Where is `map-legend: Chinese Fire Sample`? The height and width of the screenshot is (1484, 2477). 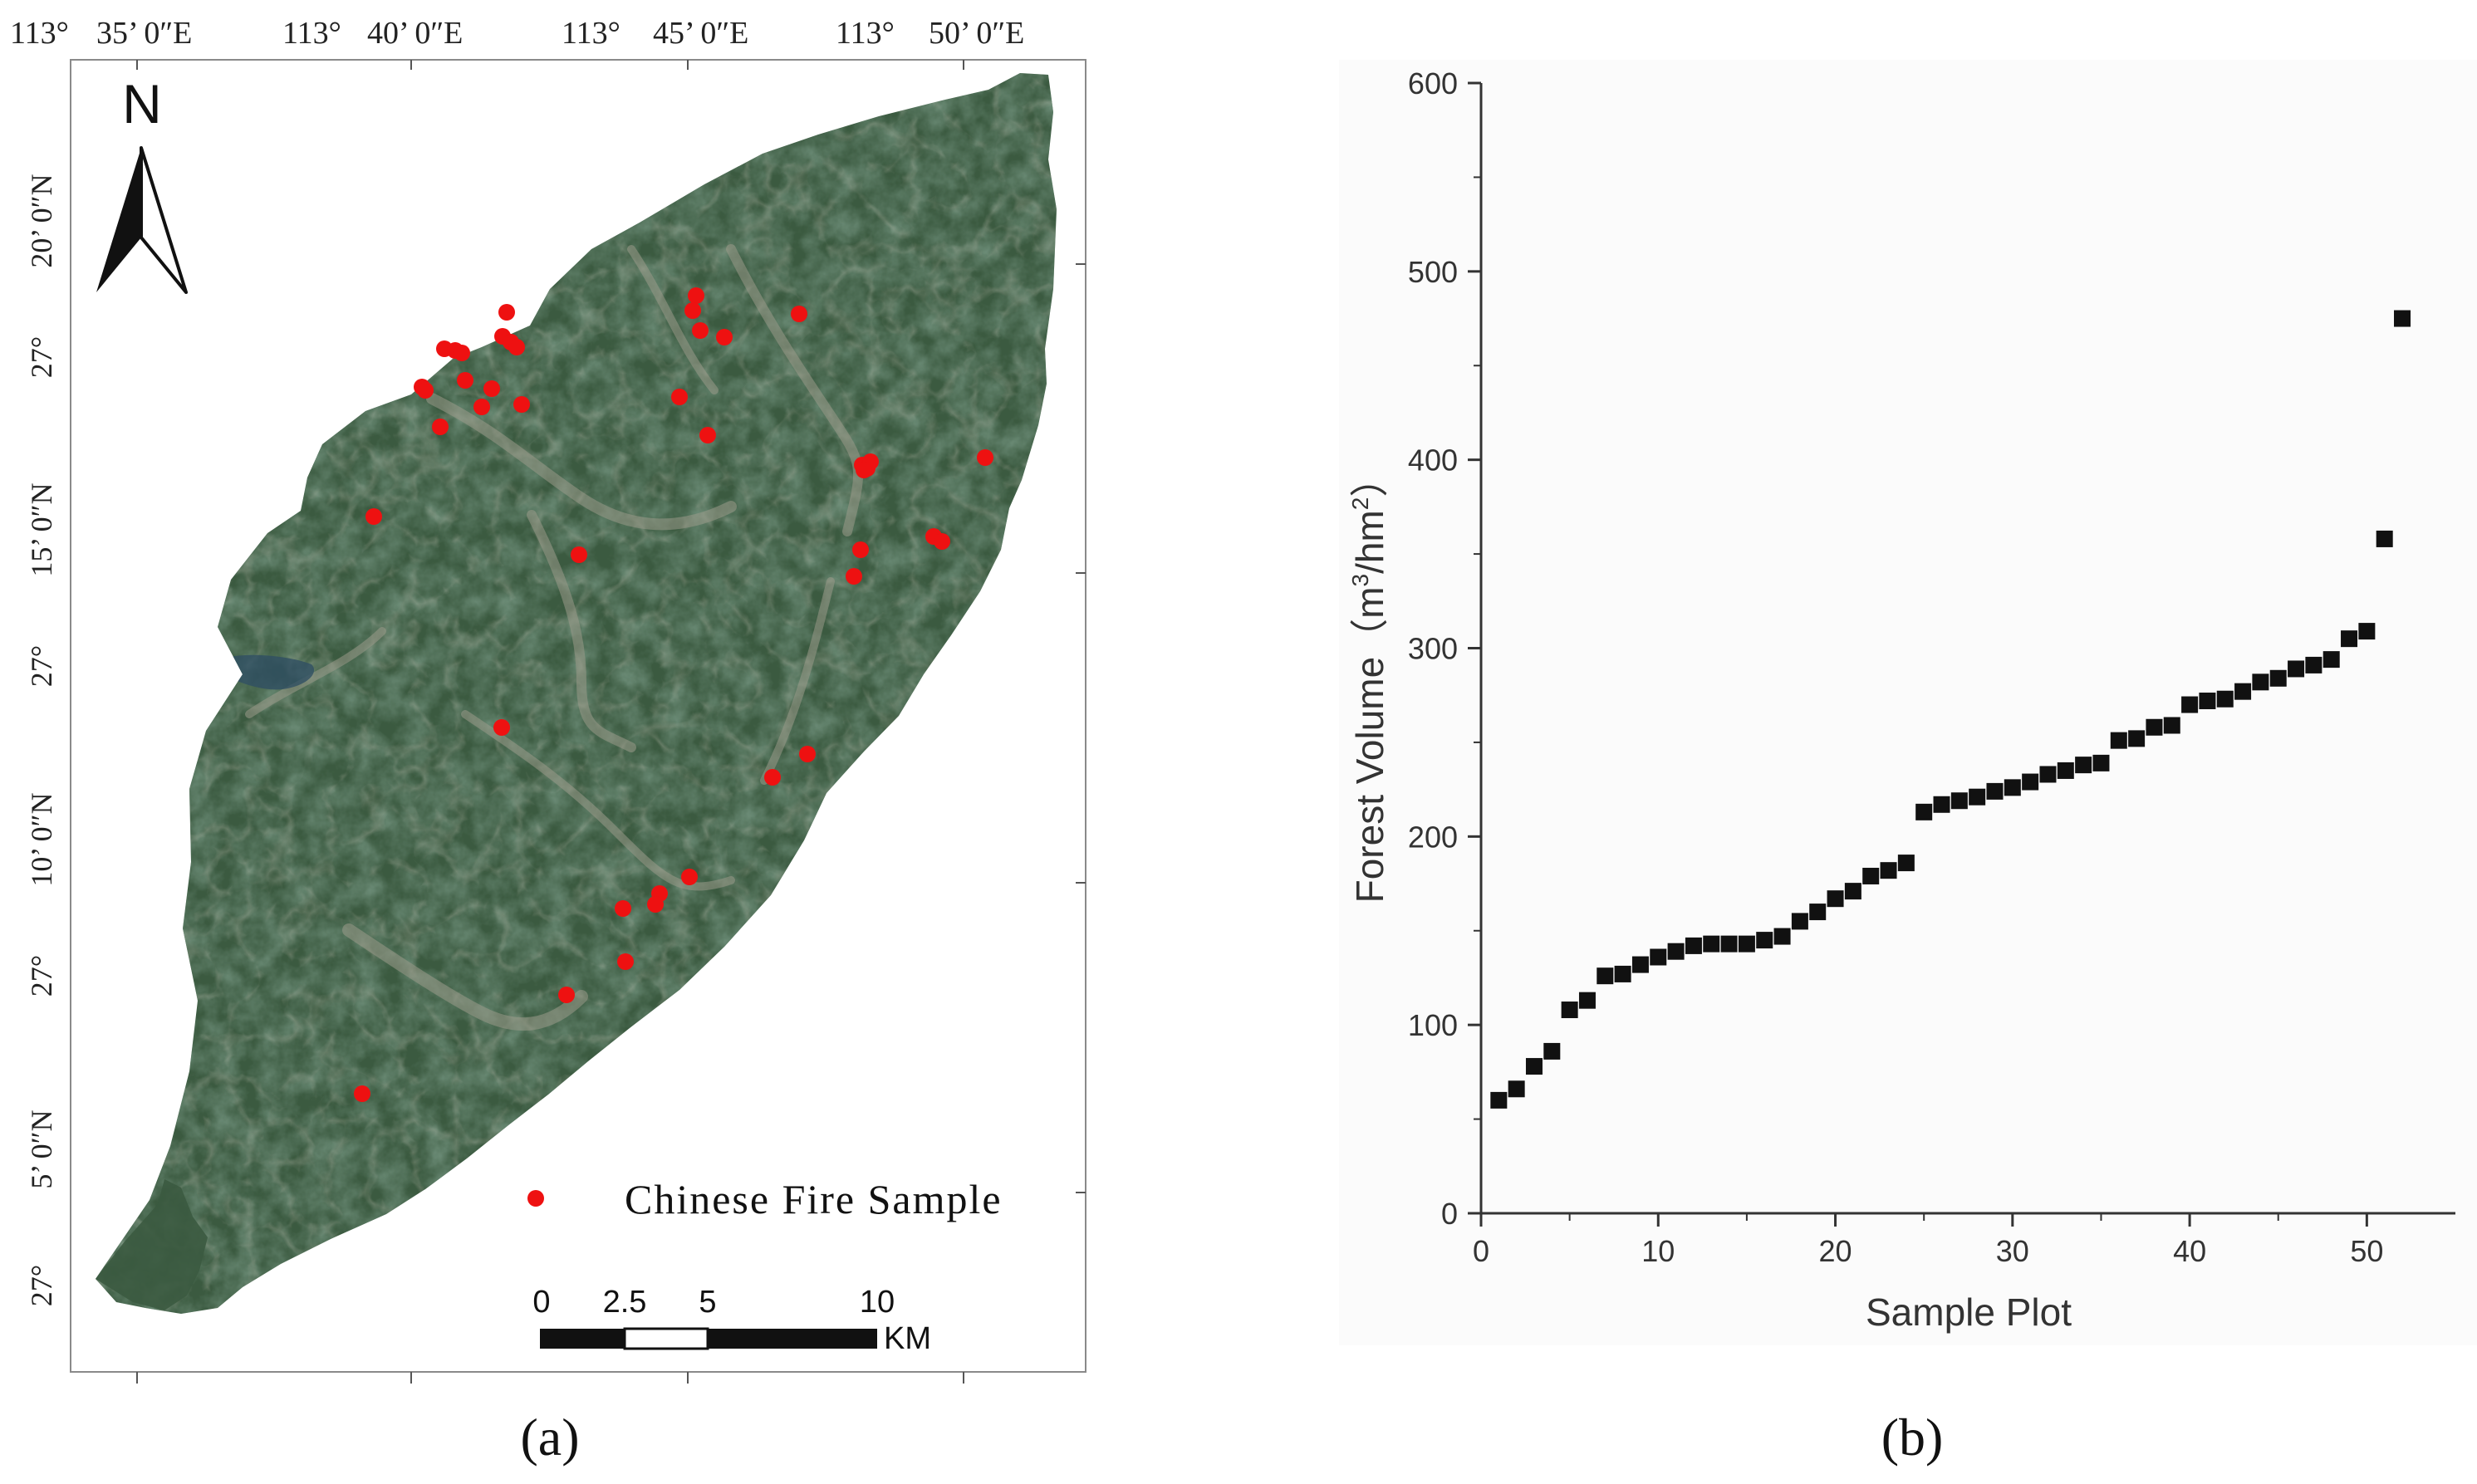 map-legend: Chinese Fire Sample is located at coordinates (765, 1199).